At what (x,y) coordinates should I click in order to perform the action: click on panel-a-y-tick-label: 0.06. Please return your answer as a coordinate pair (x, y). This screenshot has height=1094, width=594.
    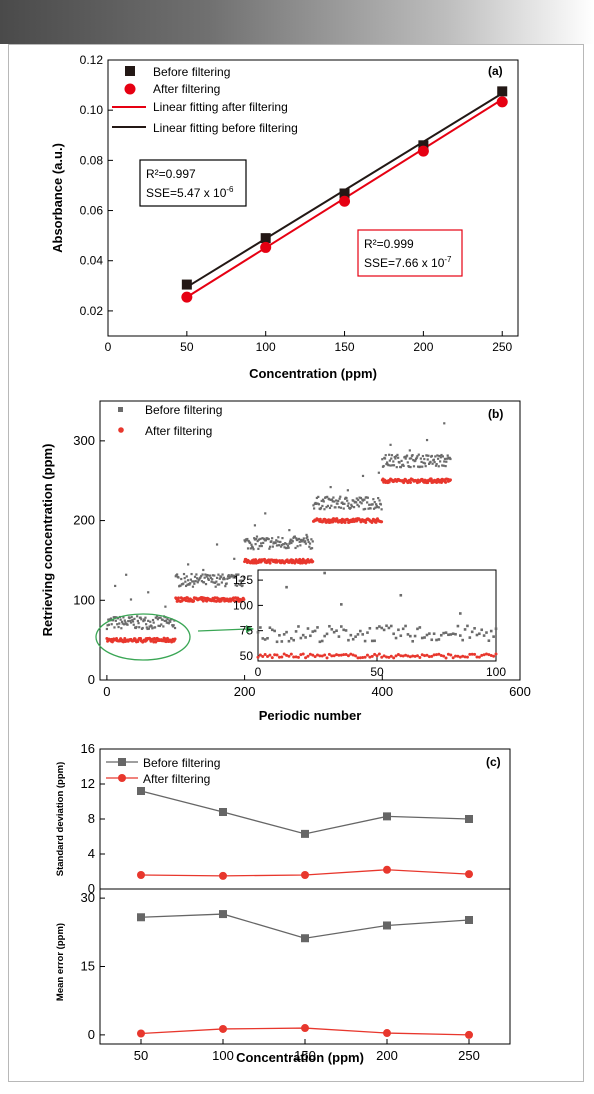
    Looking at the image, I should click on (92, 211).